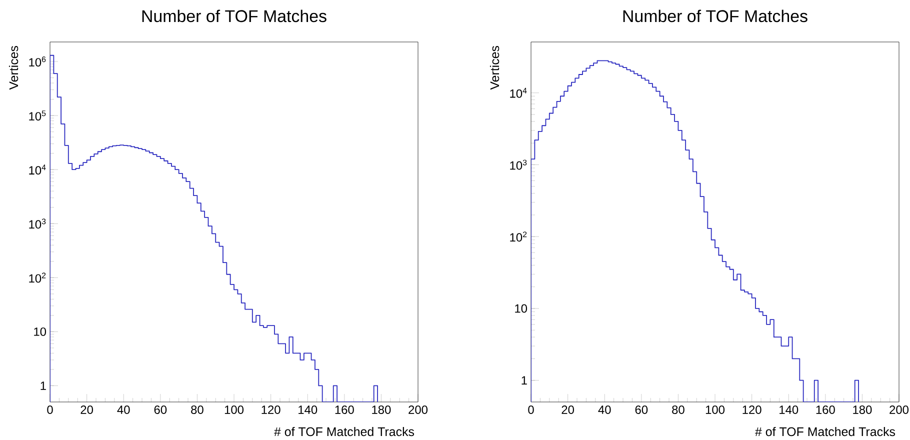  I want to click on y-tick-label: 10$^{5}$, so click(37, 115).